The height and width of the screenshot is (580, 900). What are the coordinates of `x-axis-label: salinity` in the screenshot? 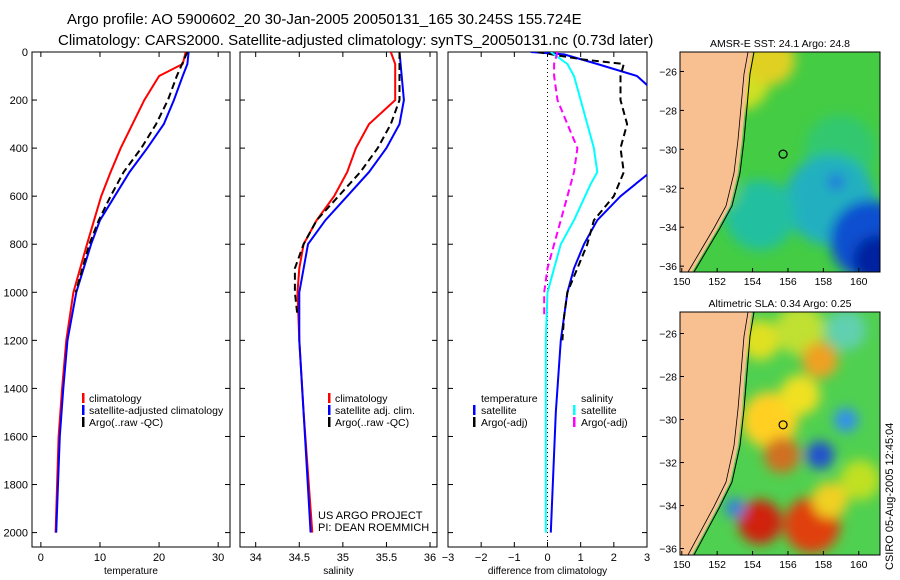 It's located at (338, 571).